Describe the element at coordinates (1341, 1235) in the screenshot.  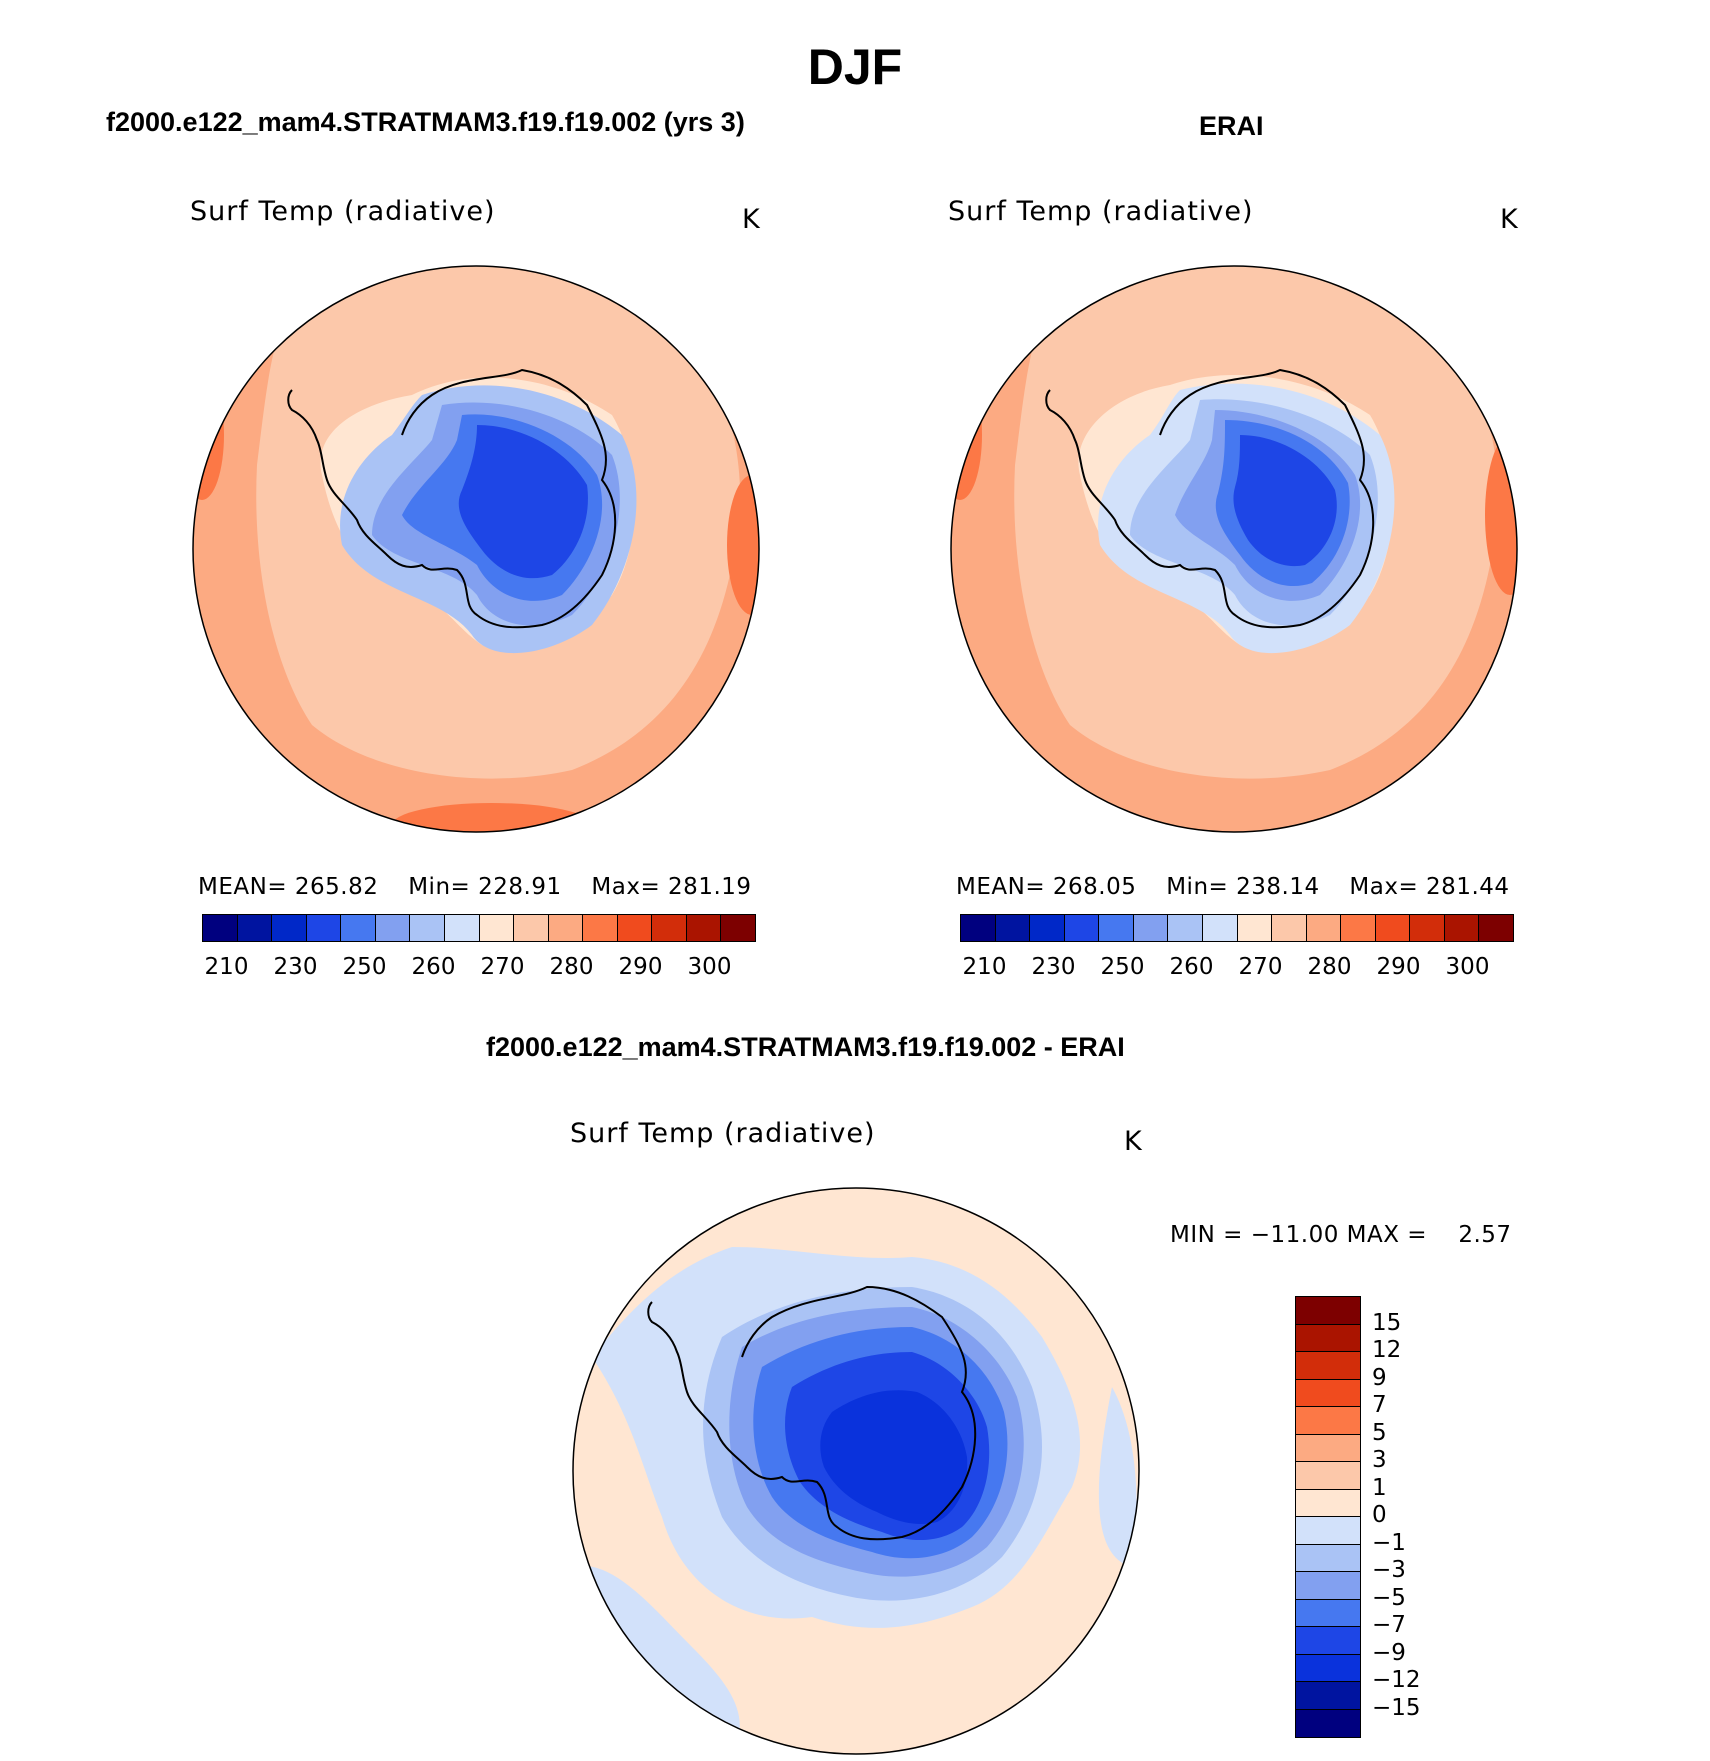
I see `diff-minmax: MIN = −11.00 MAX = 2.57` at that location.